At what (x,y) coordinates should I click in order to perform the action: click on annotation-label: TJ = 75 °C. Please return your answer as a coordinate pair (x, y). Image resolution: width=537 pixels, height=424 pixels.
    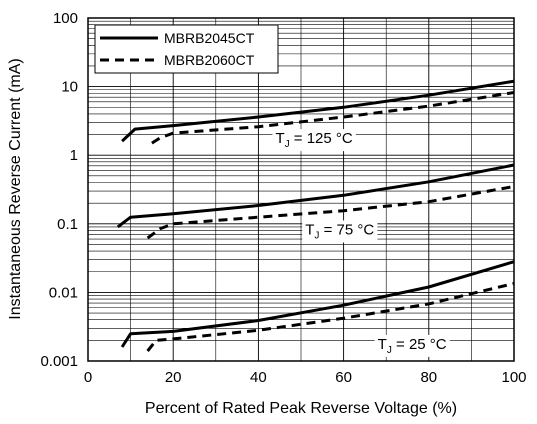
    Looking at the image, I should click on (339, 231).